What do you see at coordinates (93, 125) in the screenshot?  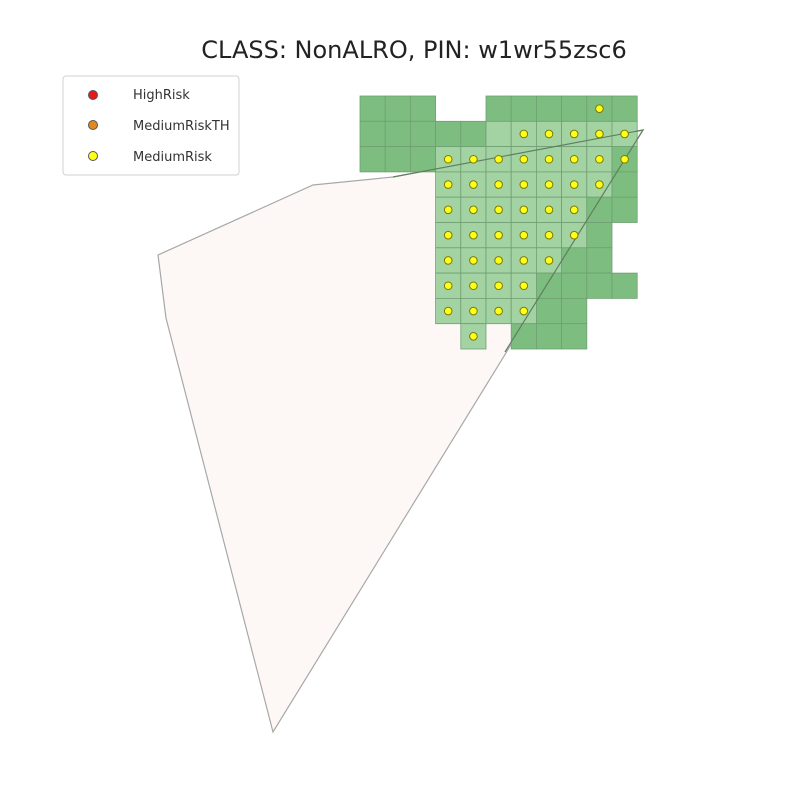 I see `legend-marker-mediumriskth` at bounding box center [93, 125].